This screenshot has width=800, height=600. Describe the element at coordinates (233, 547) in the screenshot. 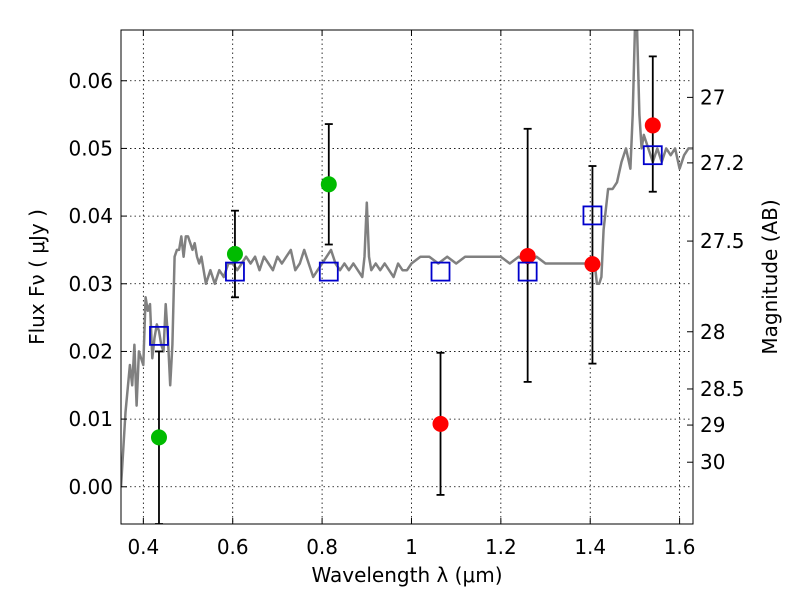

I see `x-tick-label: 0.6` at that location.